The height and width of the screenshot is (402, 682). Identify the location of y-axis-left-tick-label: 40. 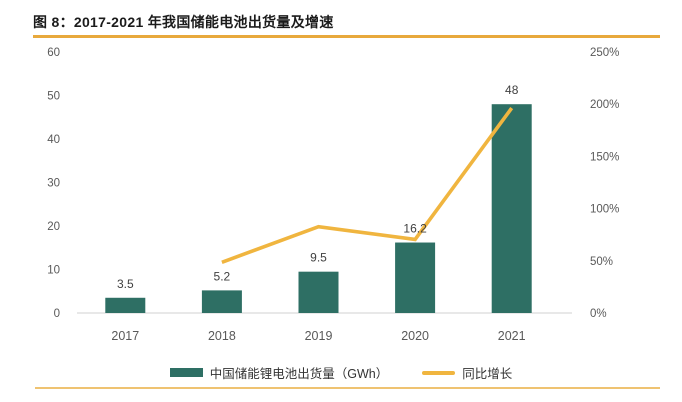
(53, 140).